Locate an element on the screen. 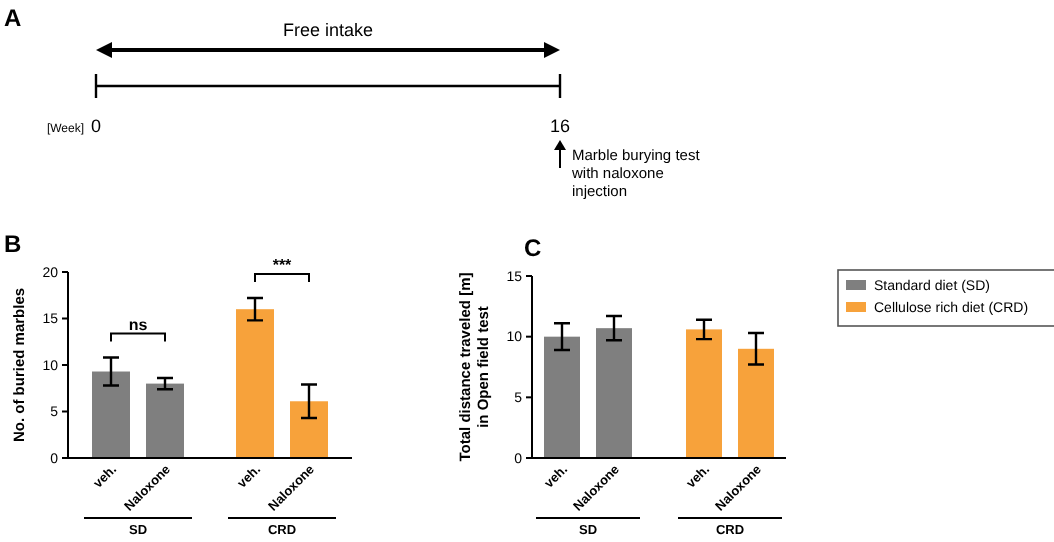 The height and width of the screenshot is (542, 1054). text: 0 is located at coordinates (96, 126).